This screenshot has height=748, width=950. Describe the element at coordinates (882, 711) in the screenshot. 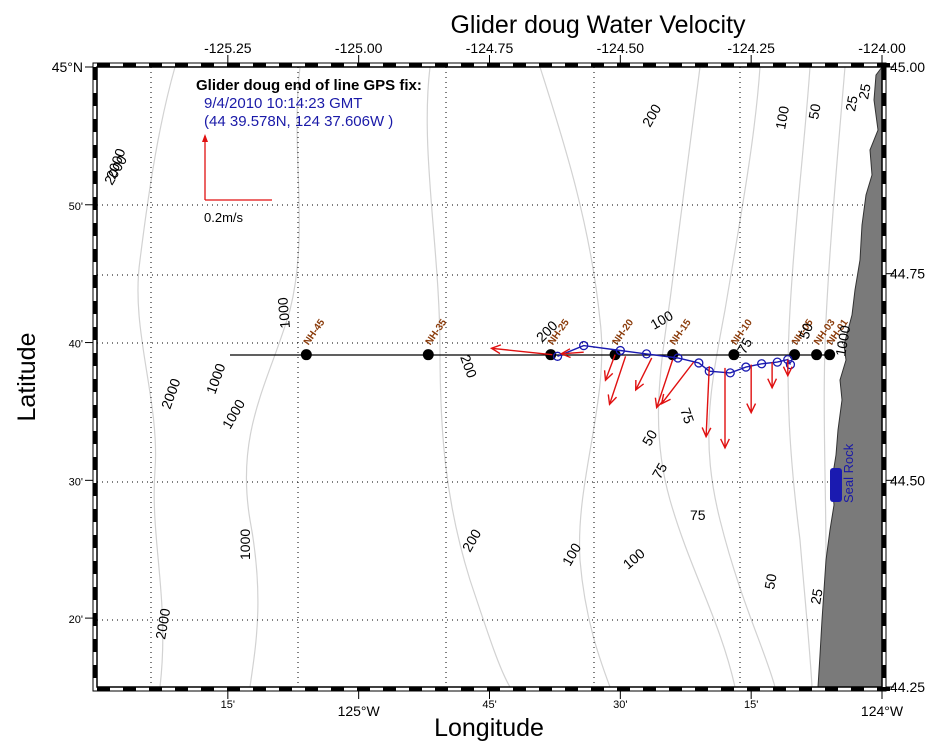

I see `bottom-tick-label: 124°W` at that location.